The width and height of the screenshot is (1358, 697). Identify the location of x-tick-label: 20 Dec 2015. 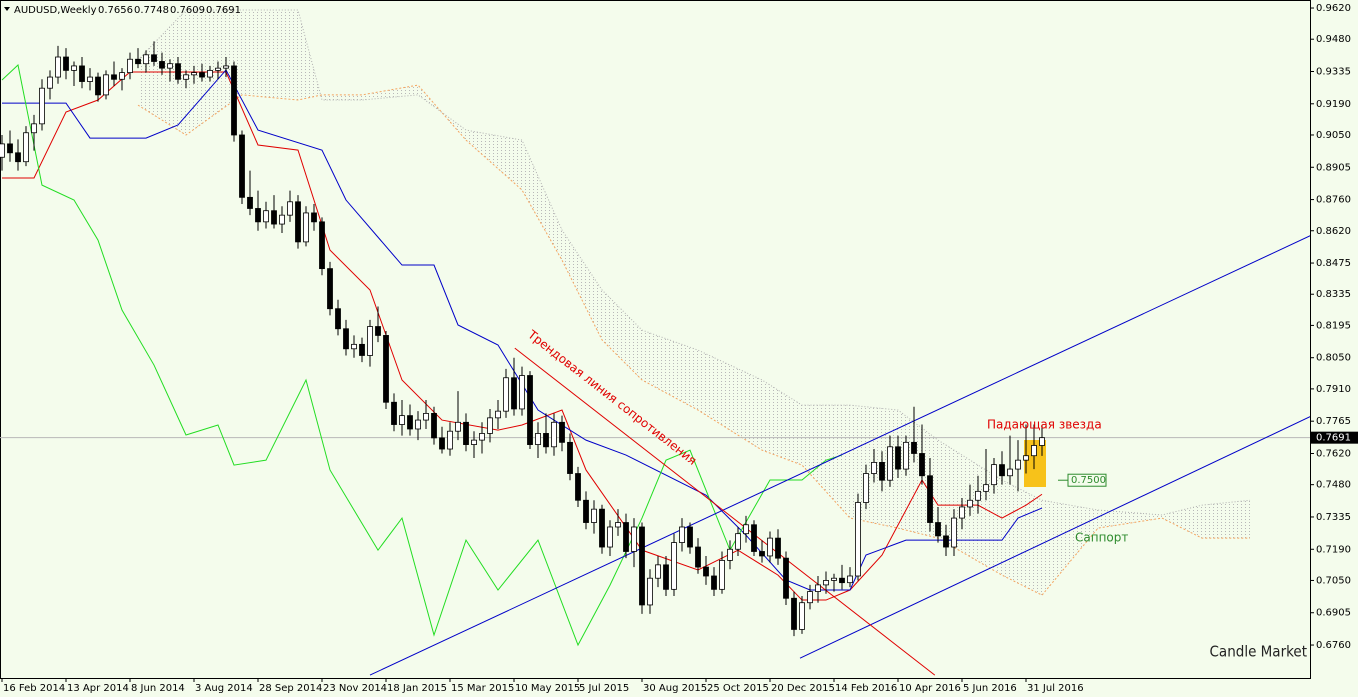
(803, 688).